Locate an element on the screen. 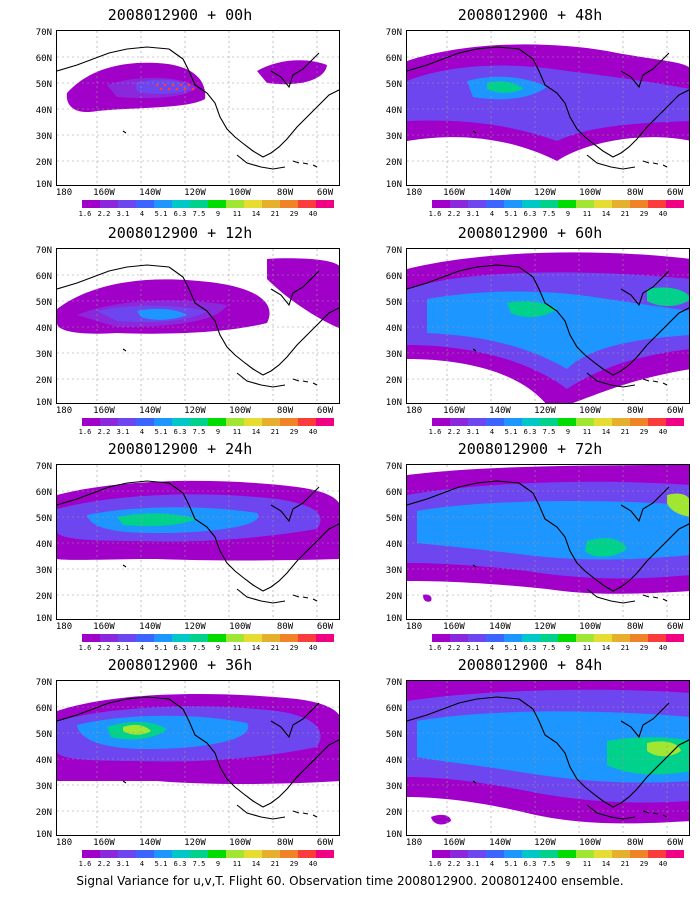  variance-field-svg is located at coordinates (198, 326).